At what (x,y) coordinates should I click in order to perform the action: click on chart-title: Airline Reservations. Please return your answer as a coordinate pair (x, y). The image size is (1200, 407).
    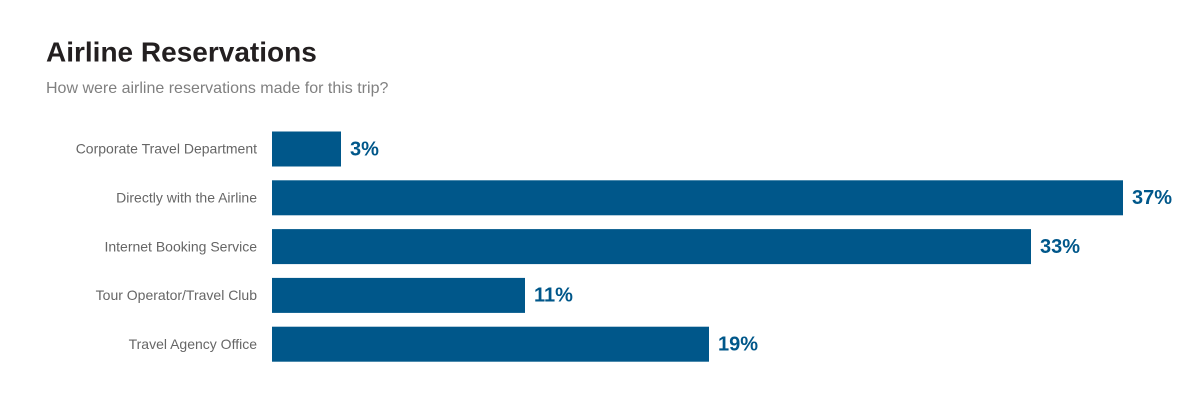
    Looking at the image, I should click on (181, 51).